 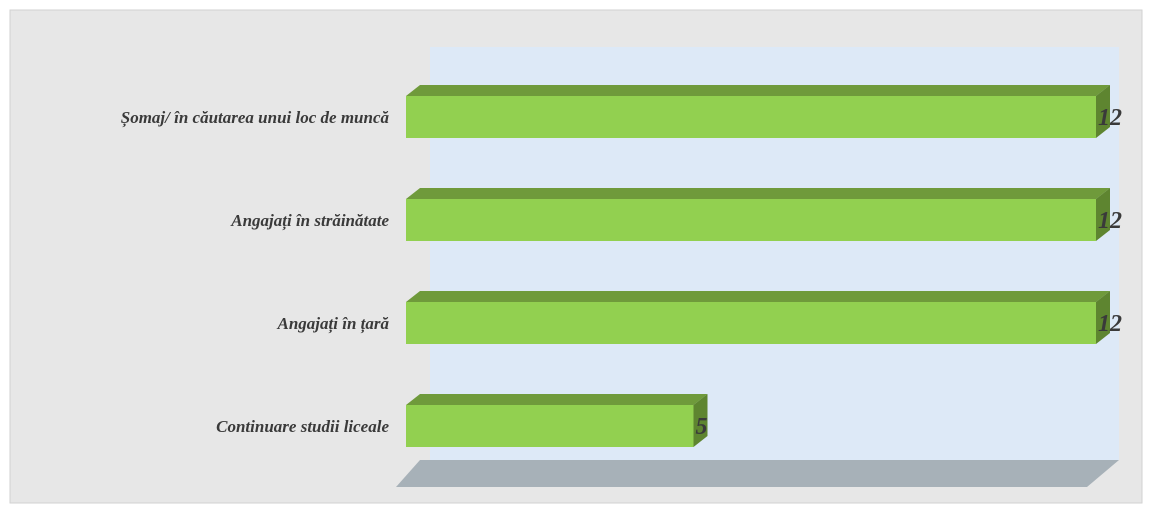 I want to click on category-label: Șomaj/ în căutarea unui loc de muncă, so click(x=255, y=118).